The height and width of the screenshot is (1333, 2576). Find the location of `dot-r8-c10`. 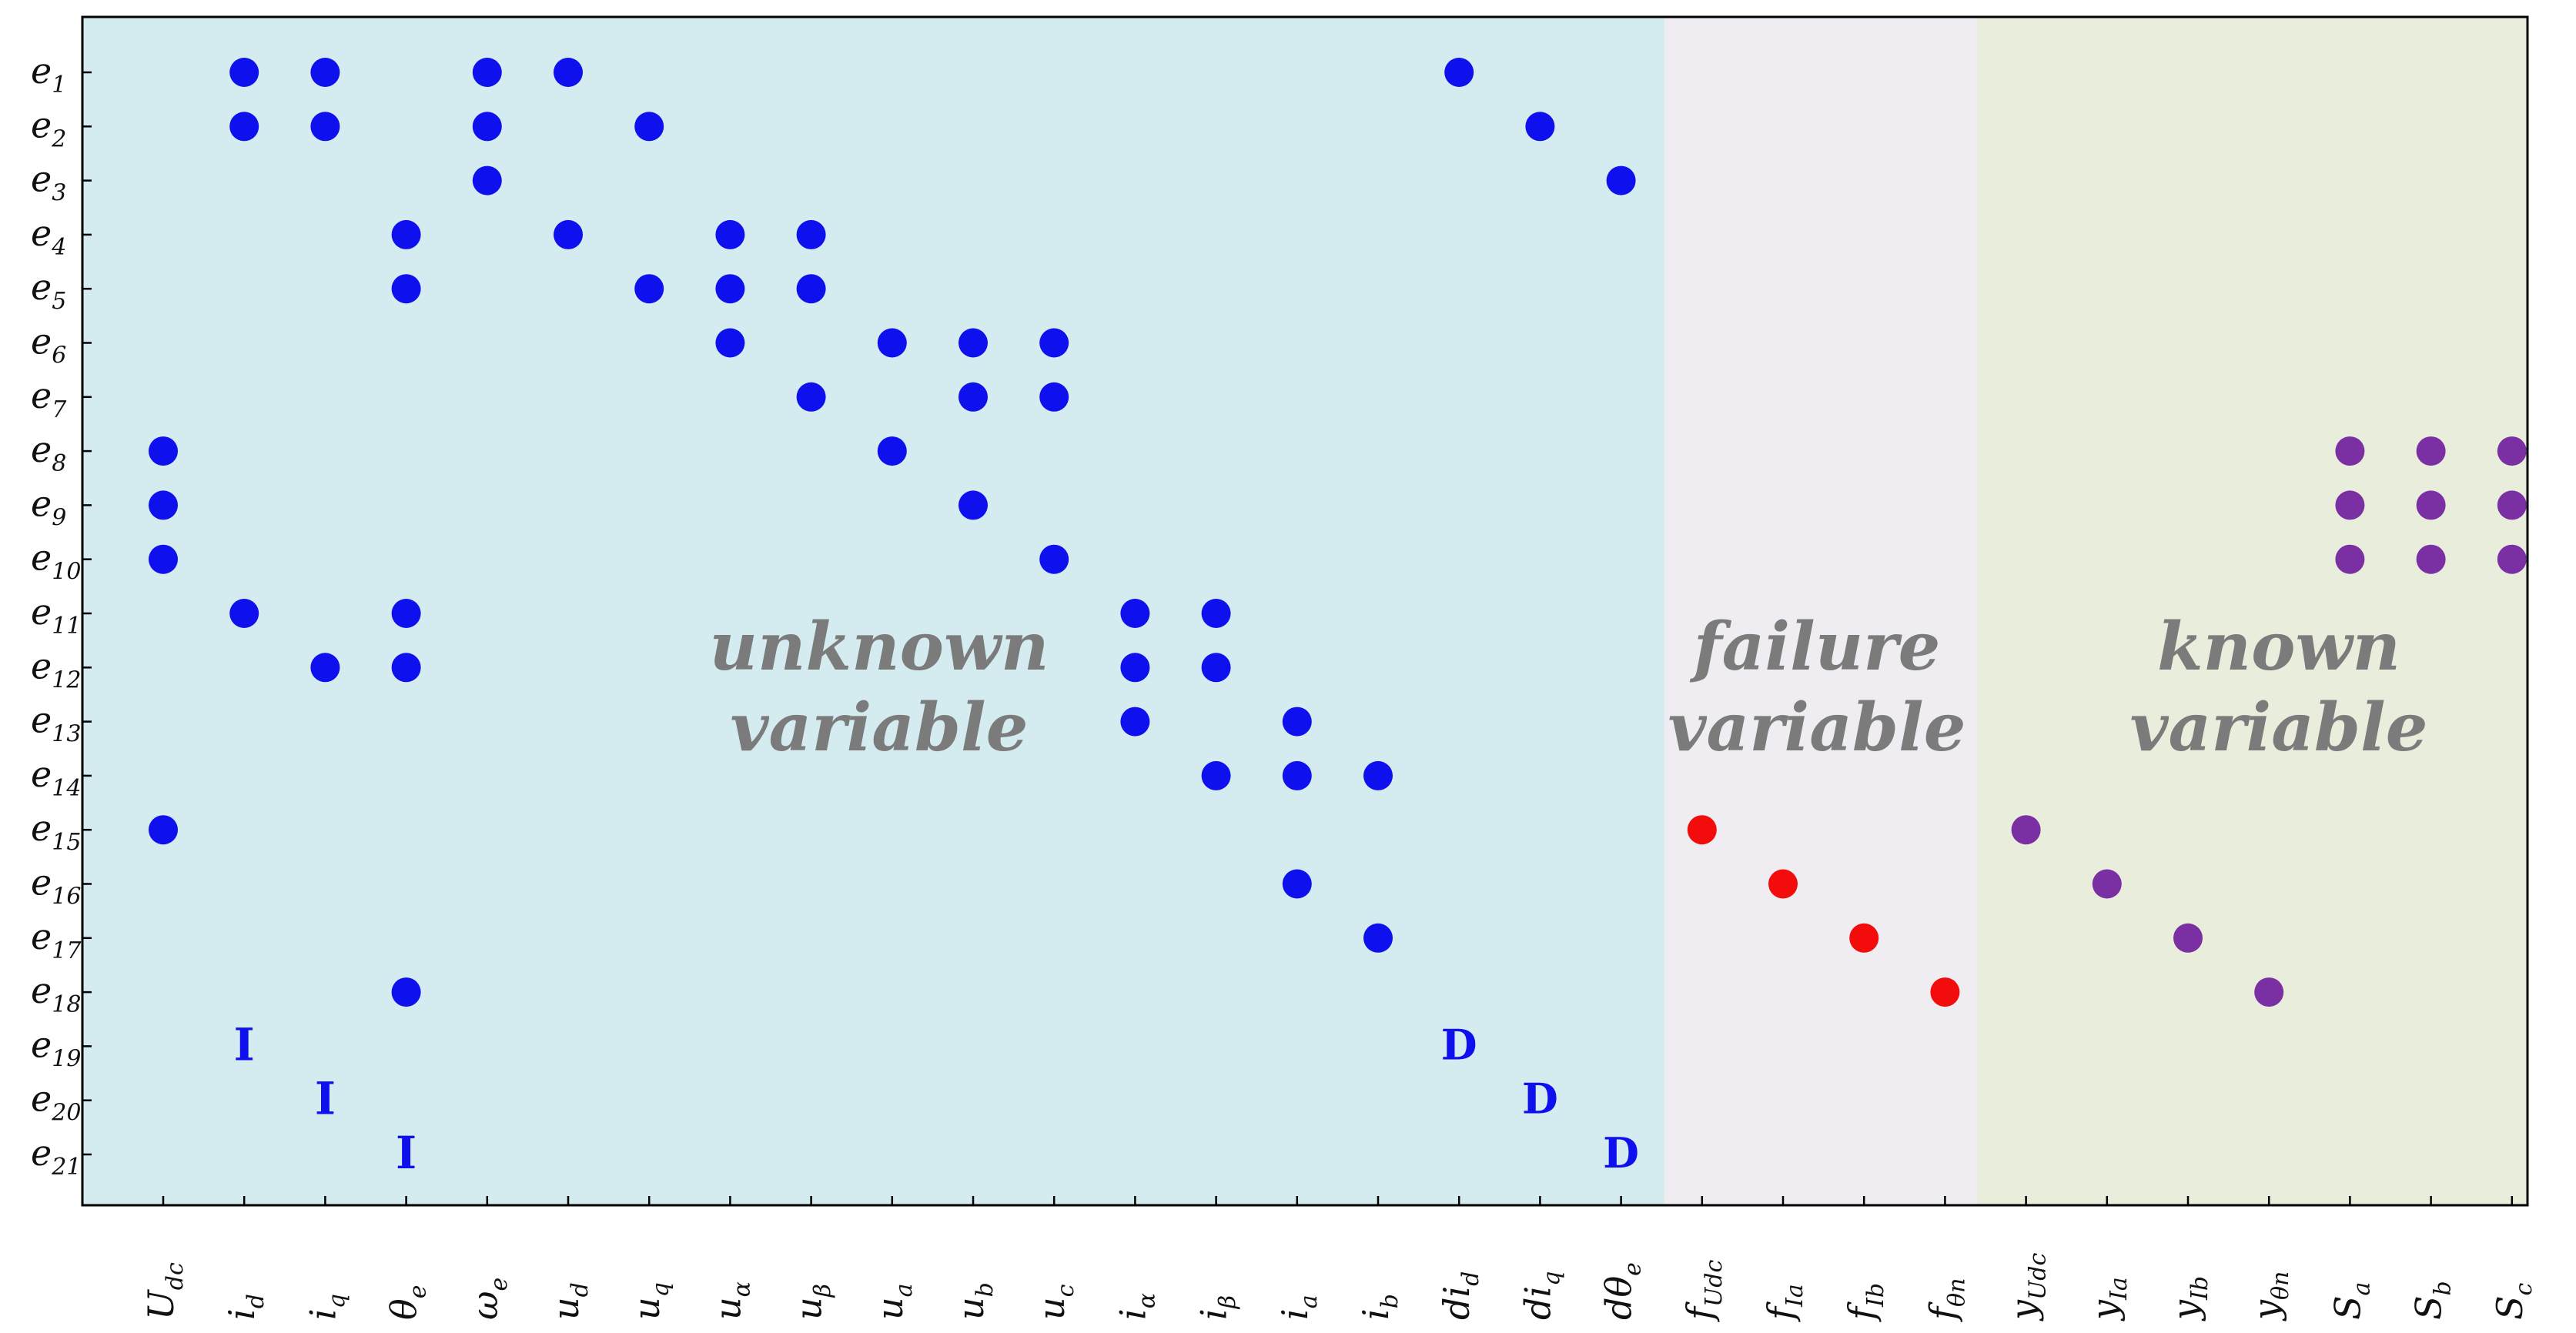

dot-r8-c10 is located at coordinates (892, 451).